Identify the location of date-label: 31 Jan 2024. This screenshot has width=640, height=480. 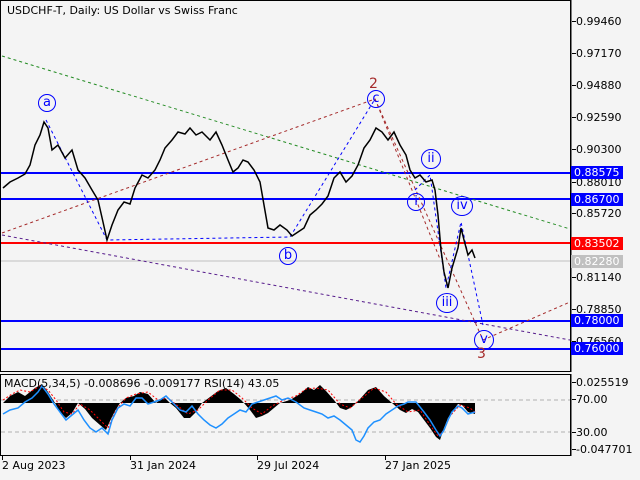
(163, 465).